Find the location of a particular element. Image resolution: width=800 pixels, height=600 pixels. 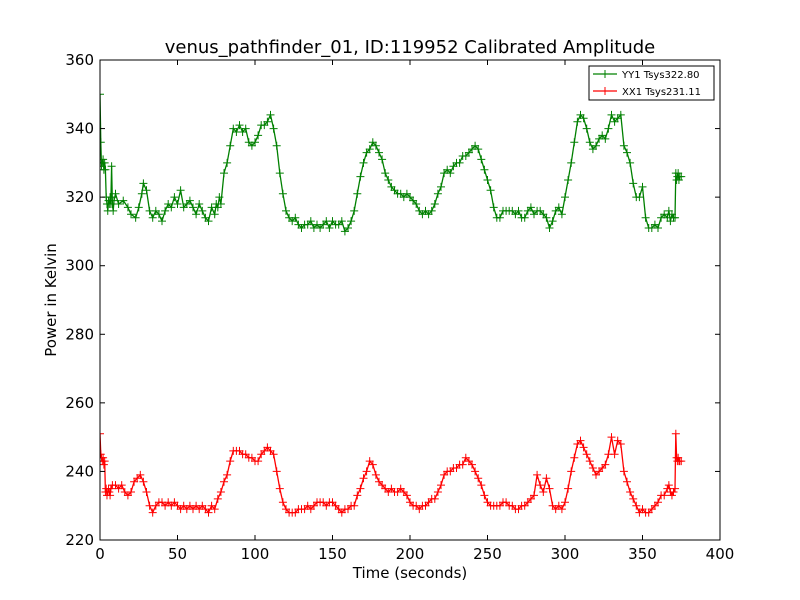

y-tick-label: 260 is located at coordinates (79, 403).